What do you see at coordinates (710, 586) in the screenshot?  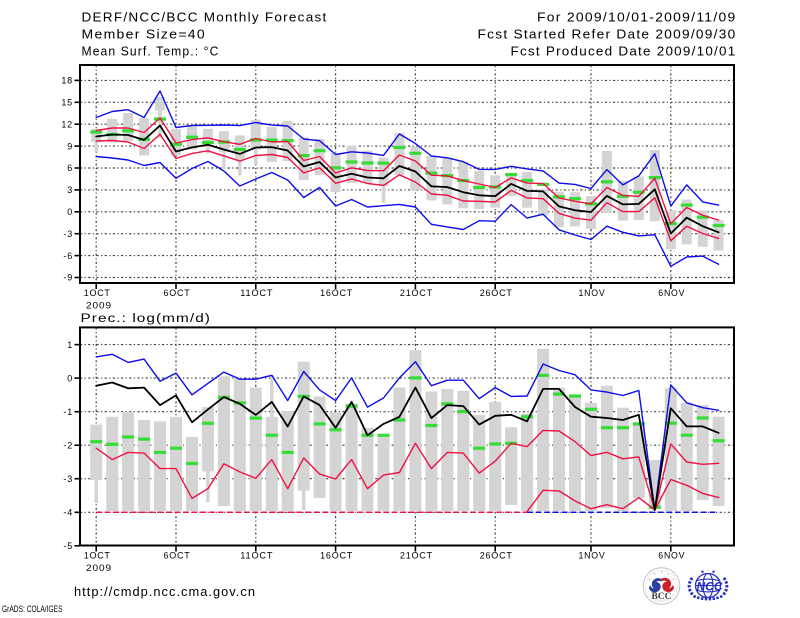 I see `svg-text: NCC` at bounding box center [710, 586].